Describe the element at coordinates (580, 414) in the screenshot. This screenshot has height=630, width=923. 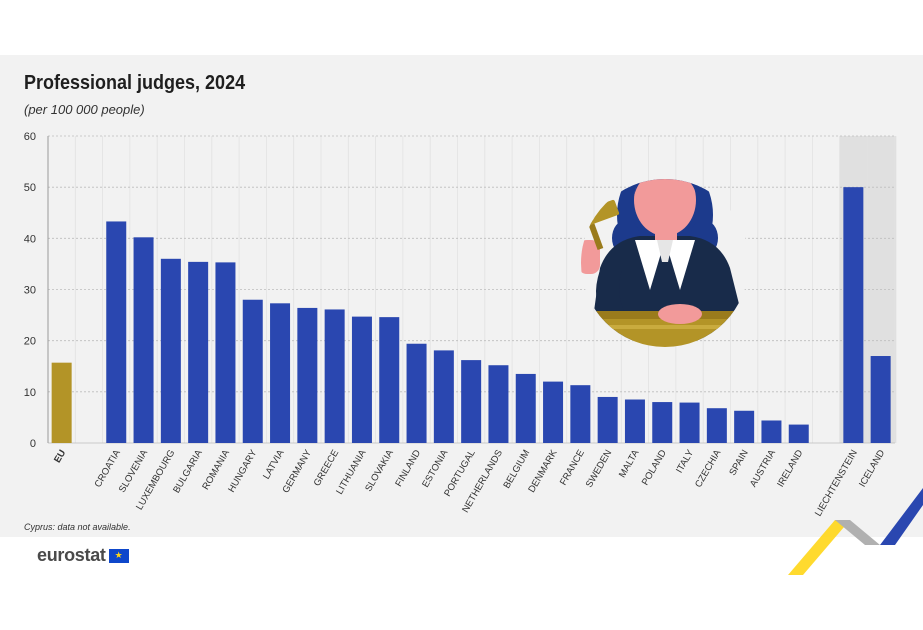
I see `bar-france` at that location.